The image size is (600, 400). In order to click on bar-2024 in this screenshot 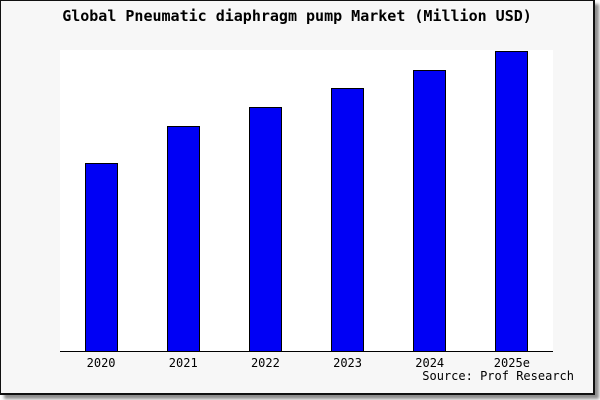, I will do `click(430, 210)`.